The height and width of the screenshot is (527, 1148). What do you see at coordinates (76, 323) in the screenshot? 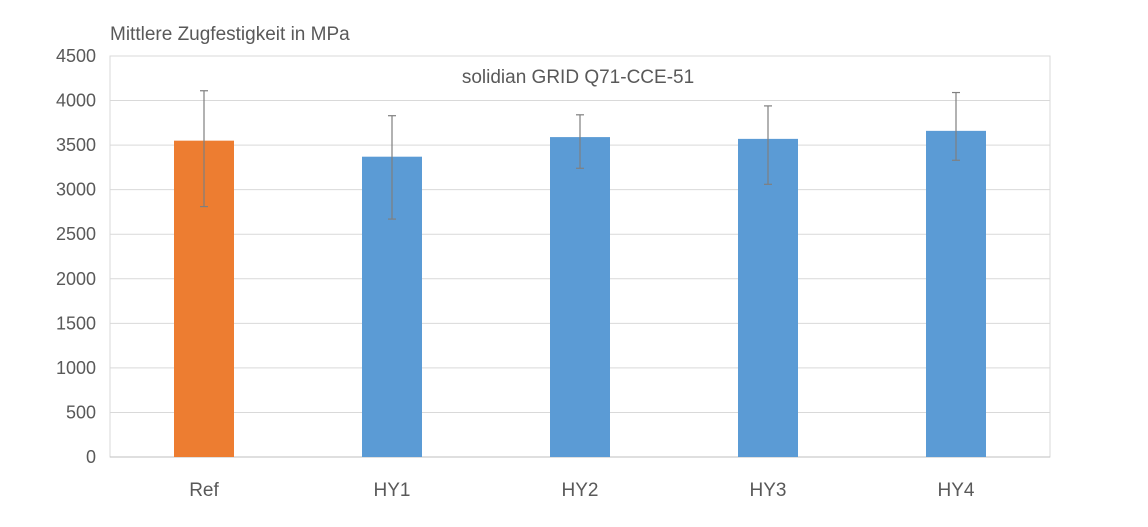
I see `y-tick-label: 1500` at bounding box center [76, 323].